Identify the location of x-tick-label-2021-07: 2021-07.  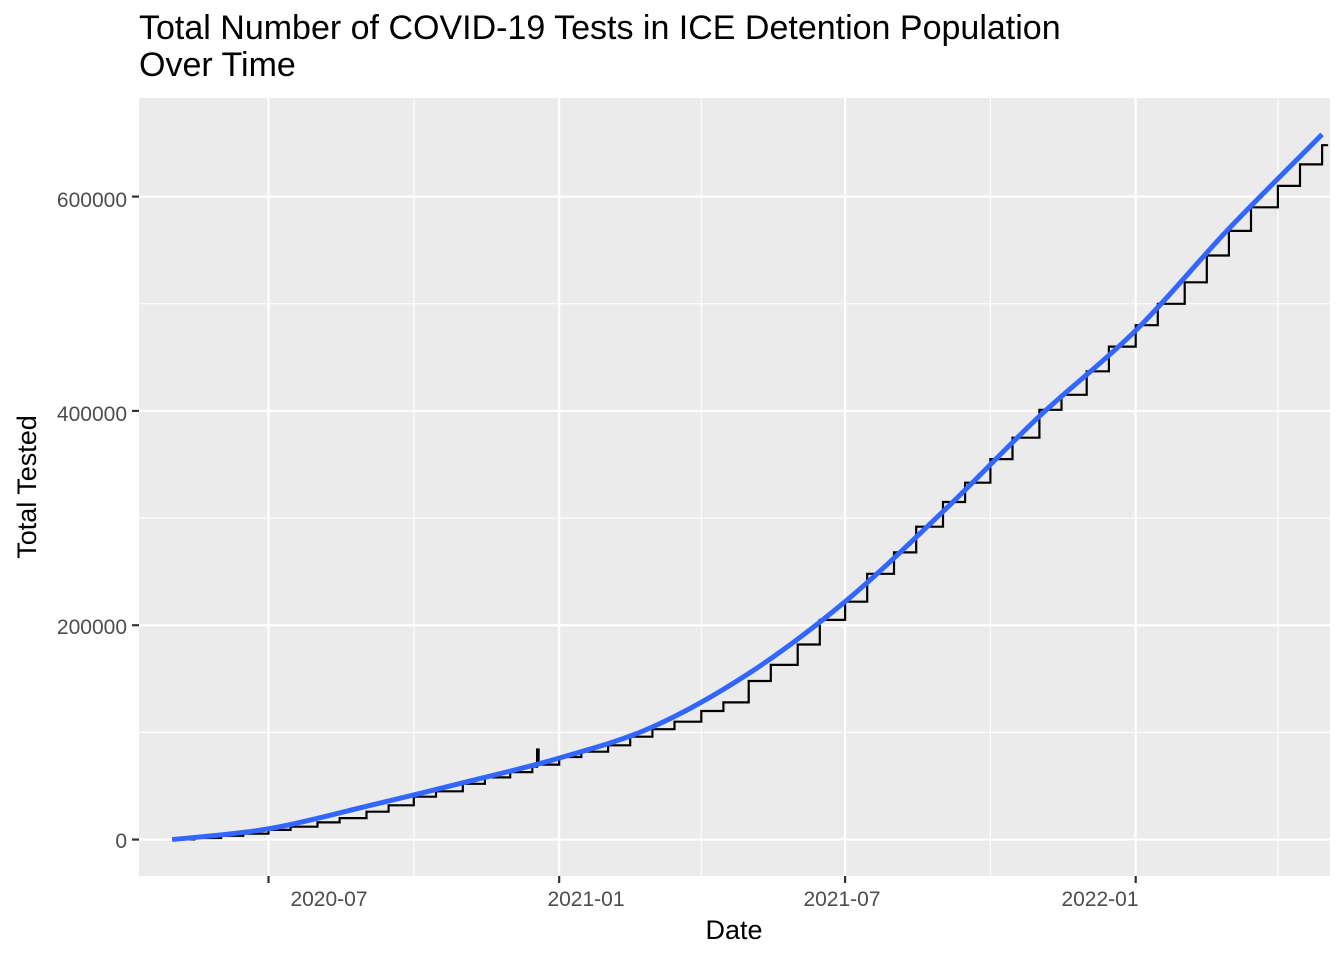
(841, 899).